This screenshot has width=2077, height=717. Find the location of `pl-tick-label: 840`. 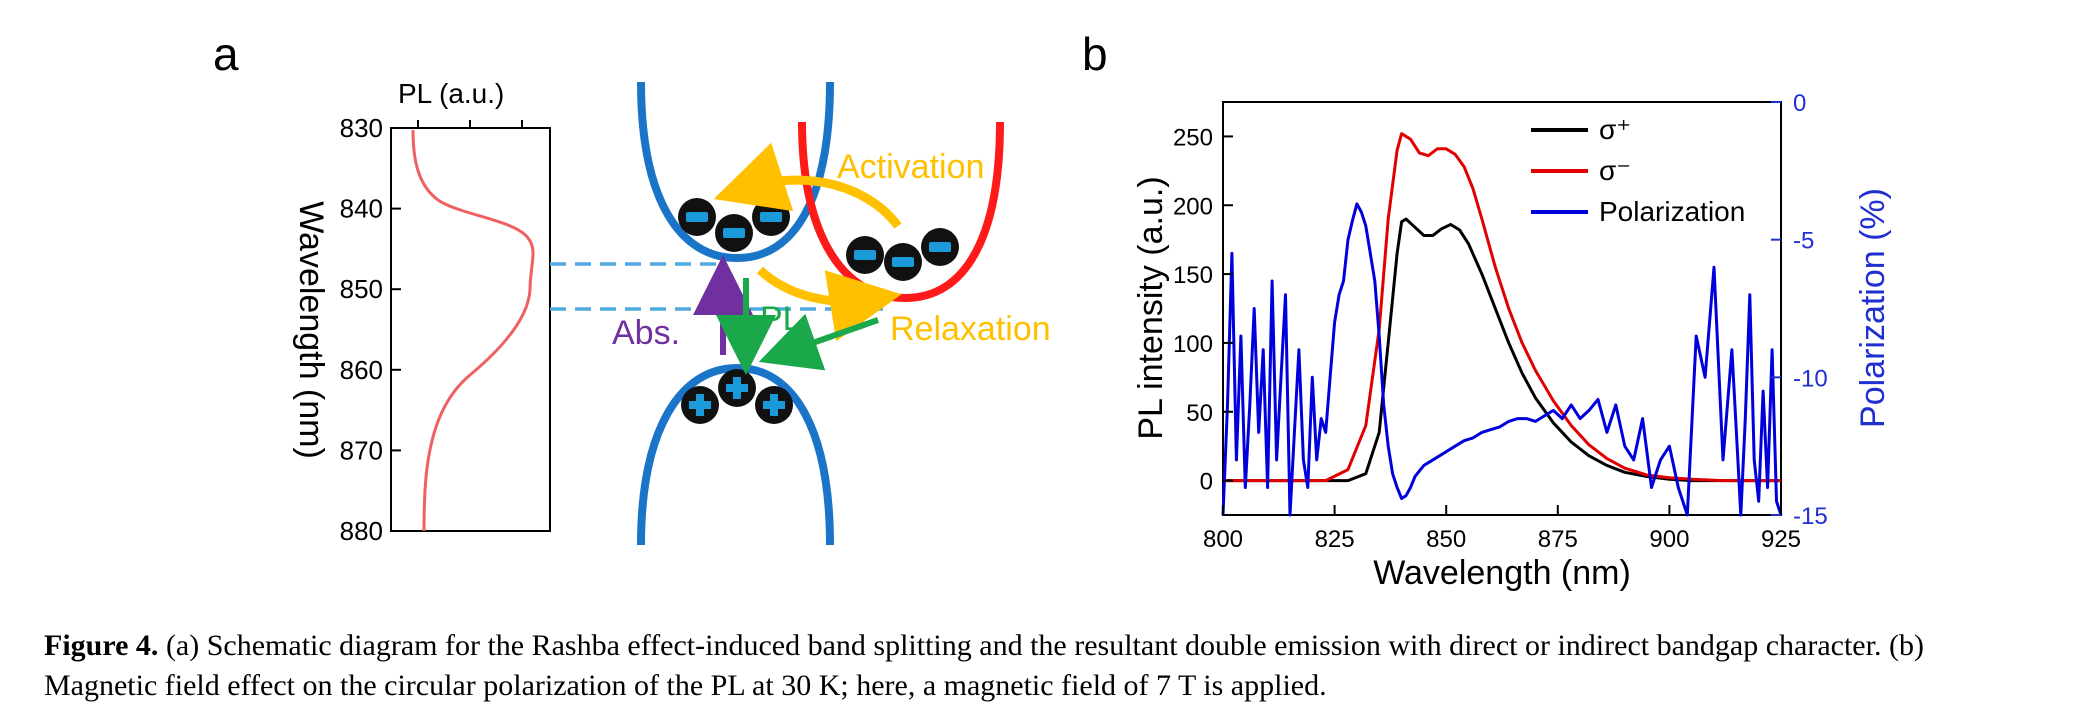

pl-tick-label: 840 is located at coordinates (361, 209).